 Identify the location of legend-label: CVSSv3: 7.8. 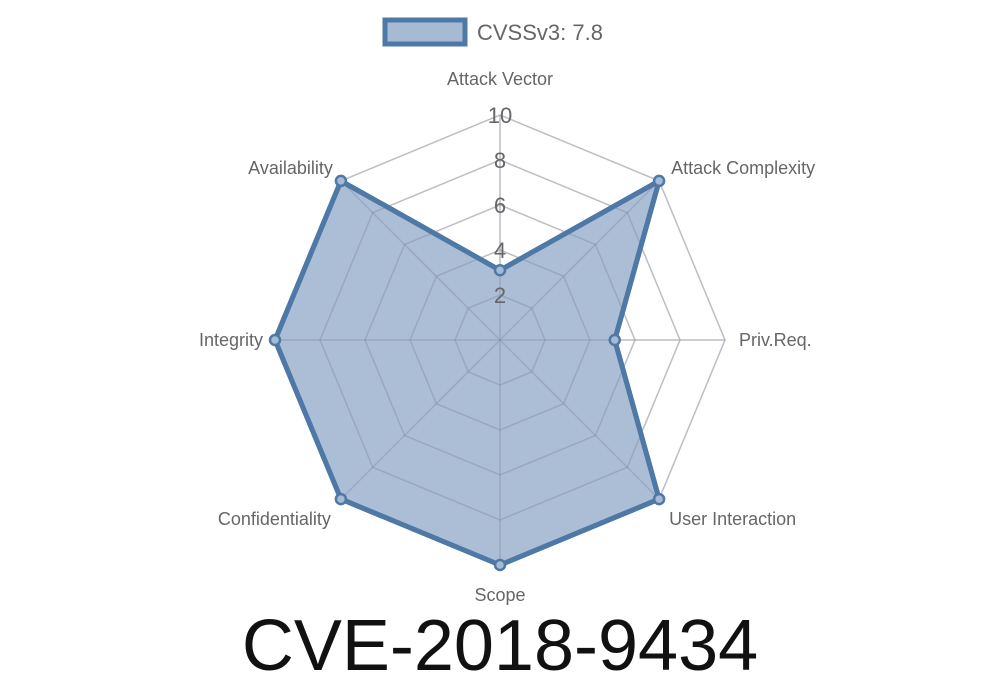
(540, 32).